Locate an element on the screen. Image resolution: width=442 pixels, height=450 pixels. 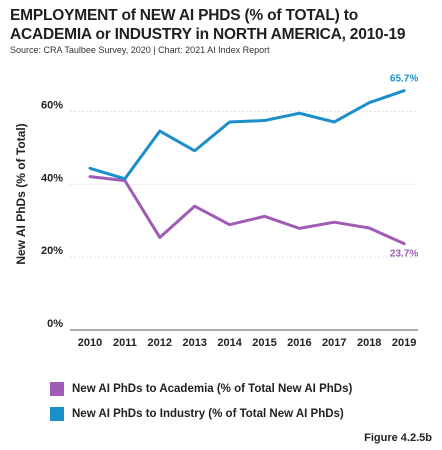
industry-end-label: 65.7% is located at coordinates (404, 79).